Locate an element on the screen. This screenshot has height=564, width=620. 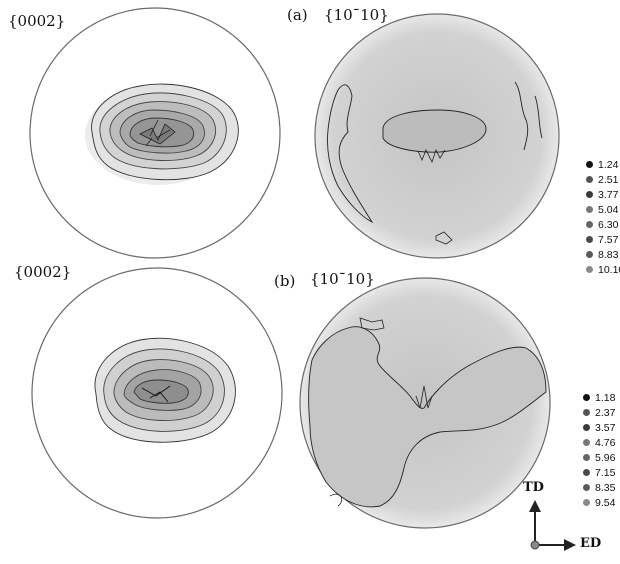
legend-a-value: 8.83 is located at coordinates (608, 254).